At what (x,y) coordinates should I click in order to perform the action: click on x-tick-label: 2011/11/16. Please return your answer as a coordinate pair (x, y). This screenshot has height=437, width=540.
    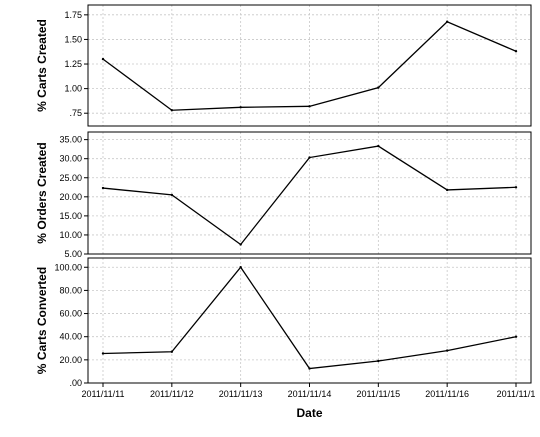
    Looking at the image, I should click on (447, 394).